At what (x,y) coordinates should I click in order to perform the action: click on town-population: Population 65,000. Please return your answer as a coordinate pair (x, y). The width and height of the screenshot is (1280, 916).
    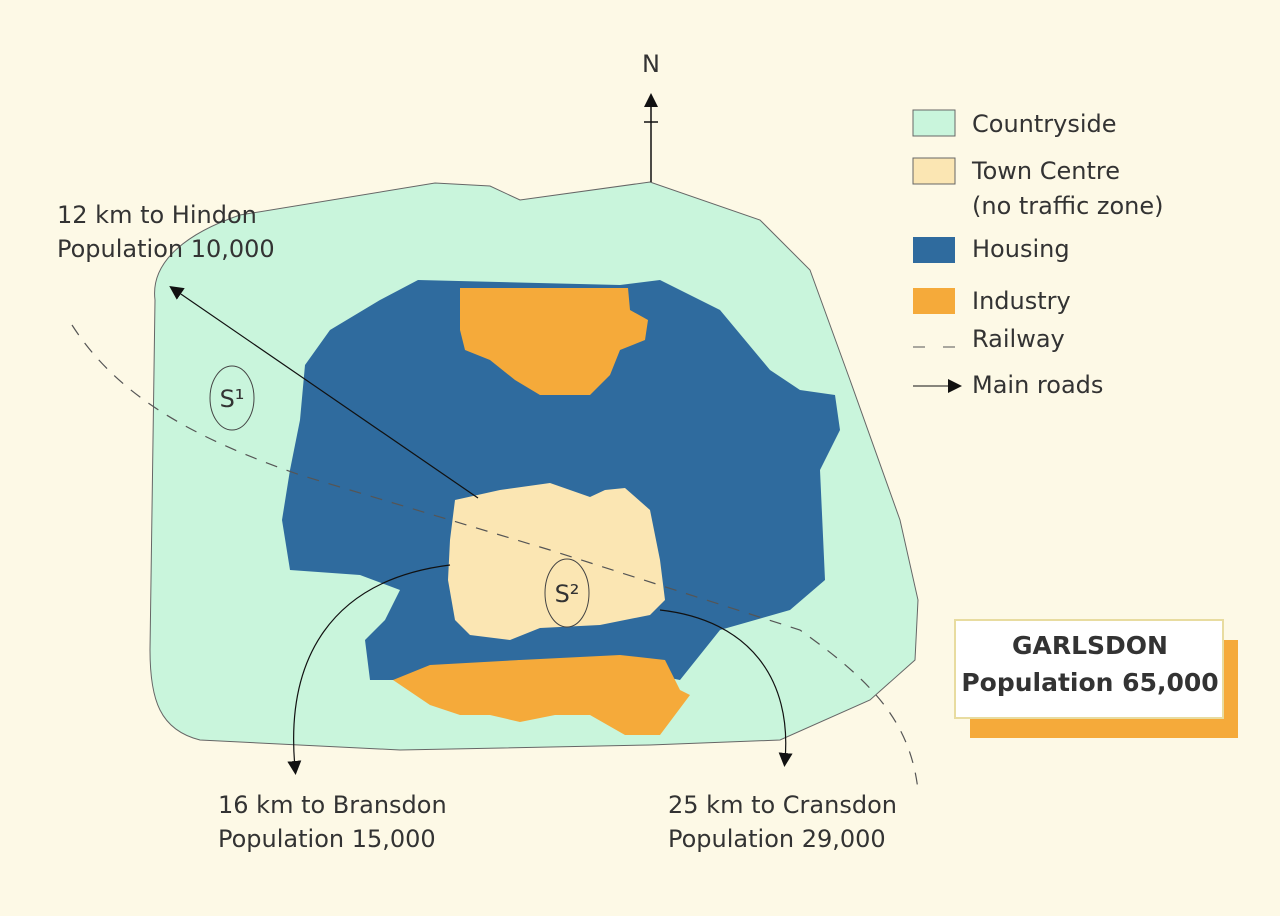
    Looking at the image, I should click on (1089, 682).